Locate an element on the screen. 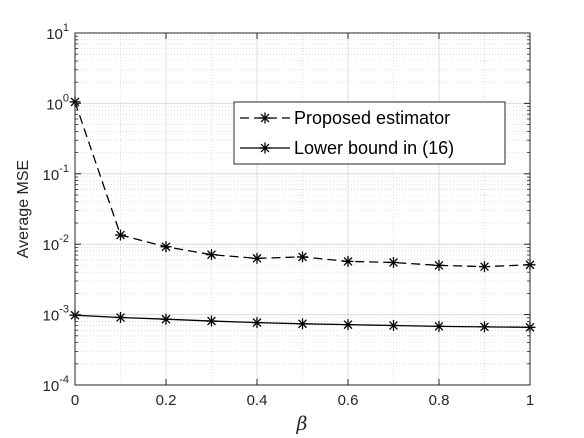 Image resolution: width=584 pixels, height=438 pixels. legend-box is located at coordinates (369, 133).